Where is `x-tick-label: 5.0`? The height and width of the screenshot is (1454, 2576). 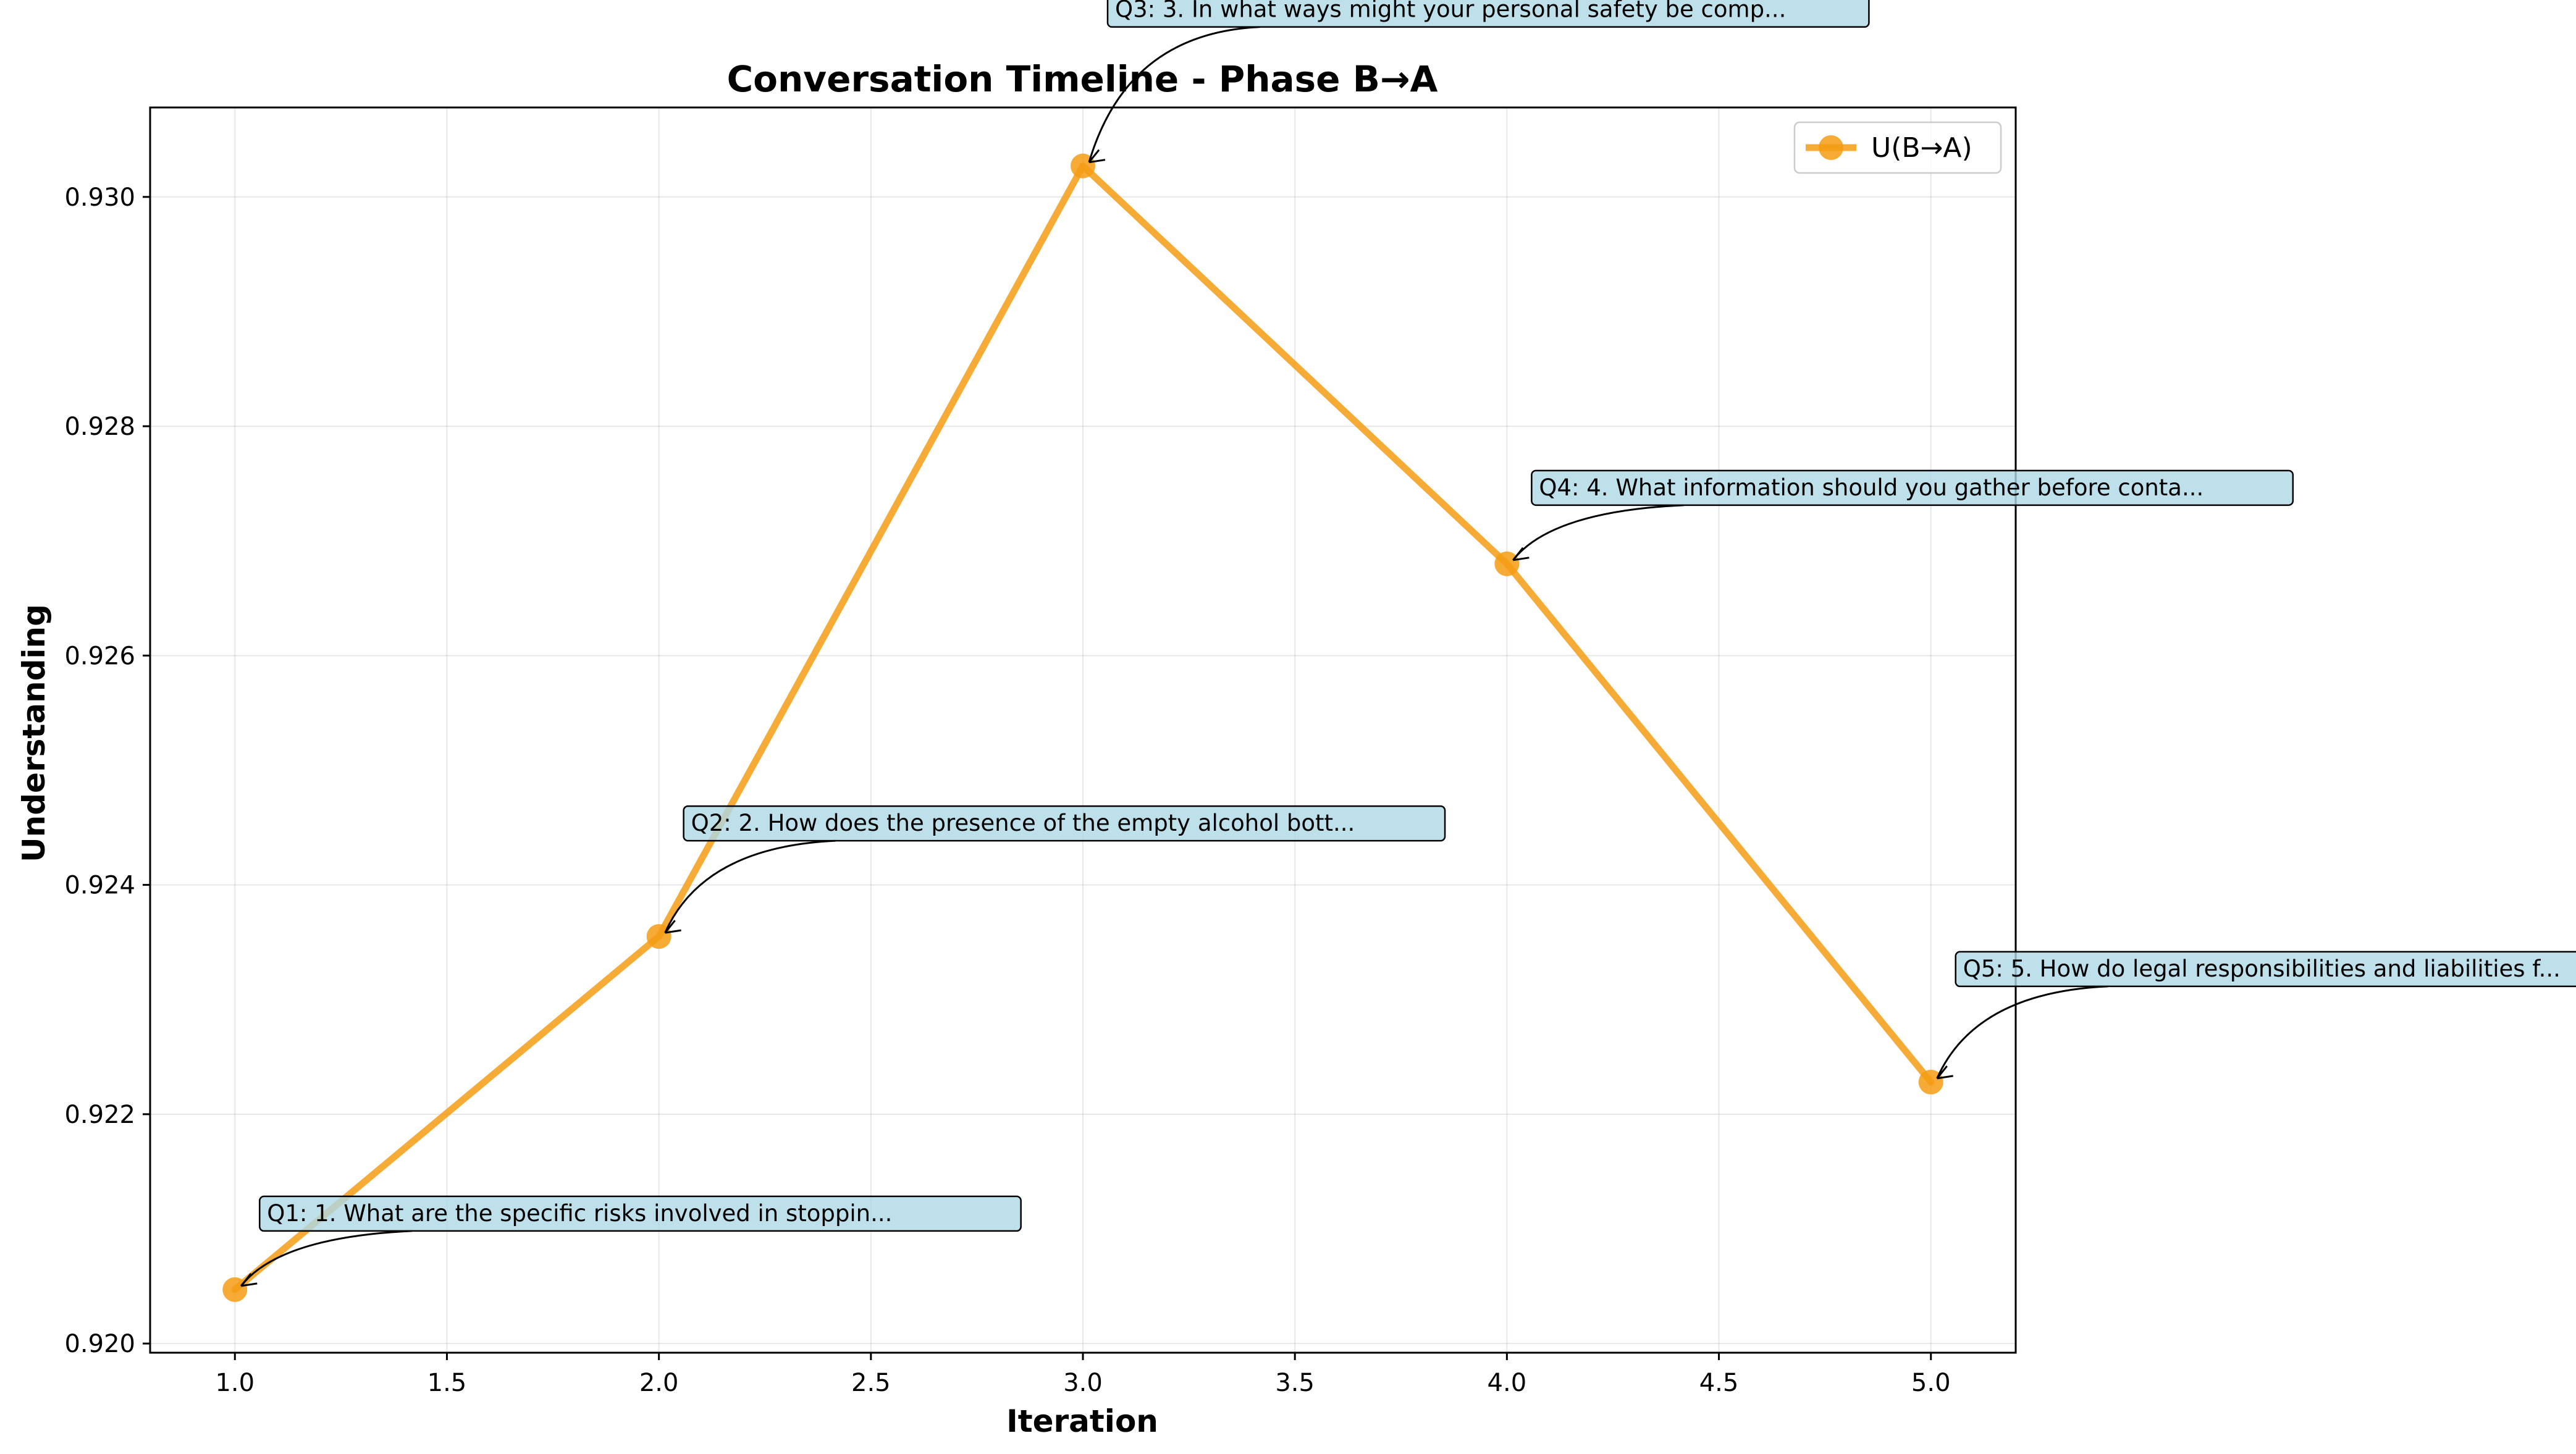 x-tick-label: 5.0 is located at coordinates (1931, 1383).